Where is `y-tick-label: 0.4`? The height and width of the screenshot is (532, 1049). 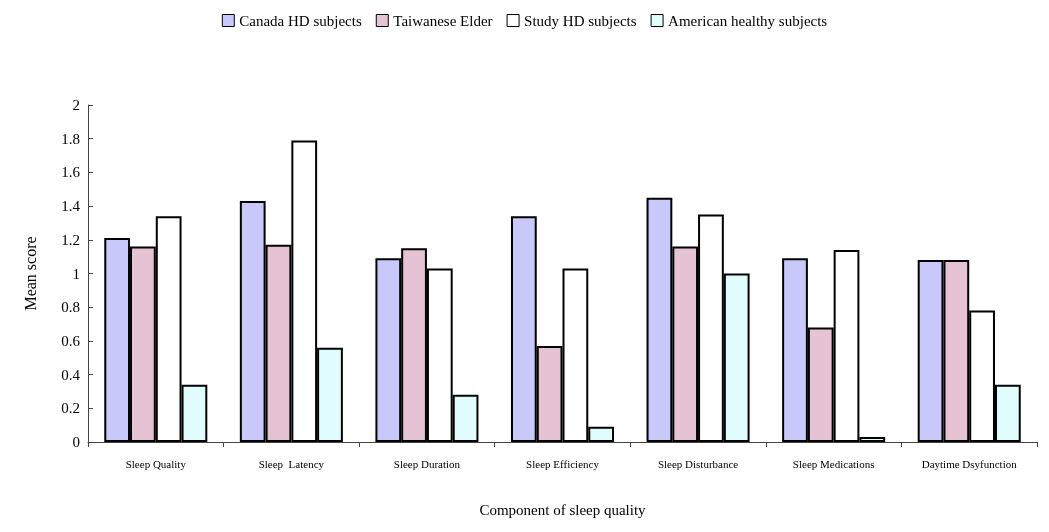 y-tick-label: 0.4 is located at coordinates (71, 374).